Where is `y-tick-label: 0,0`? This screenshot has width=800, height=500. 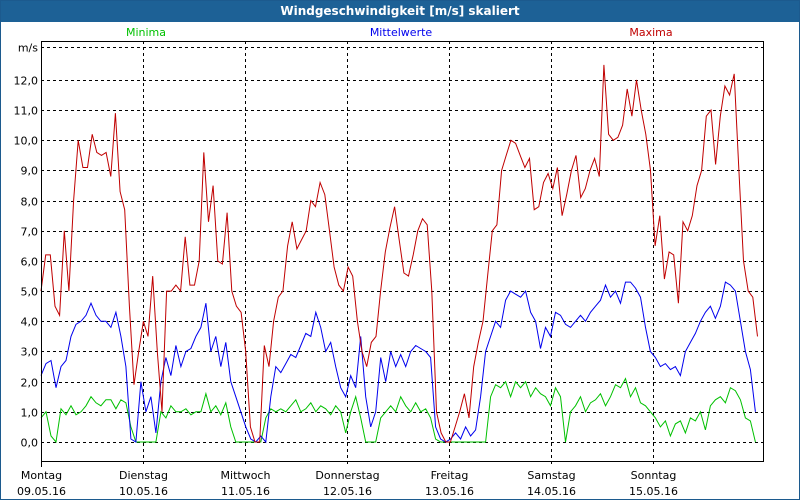
y-tick-label: 0,0 is located at coordinates (30, 443).